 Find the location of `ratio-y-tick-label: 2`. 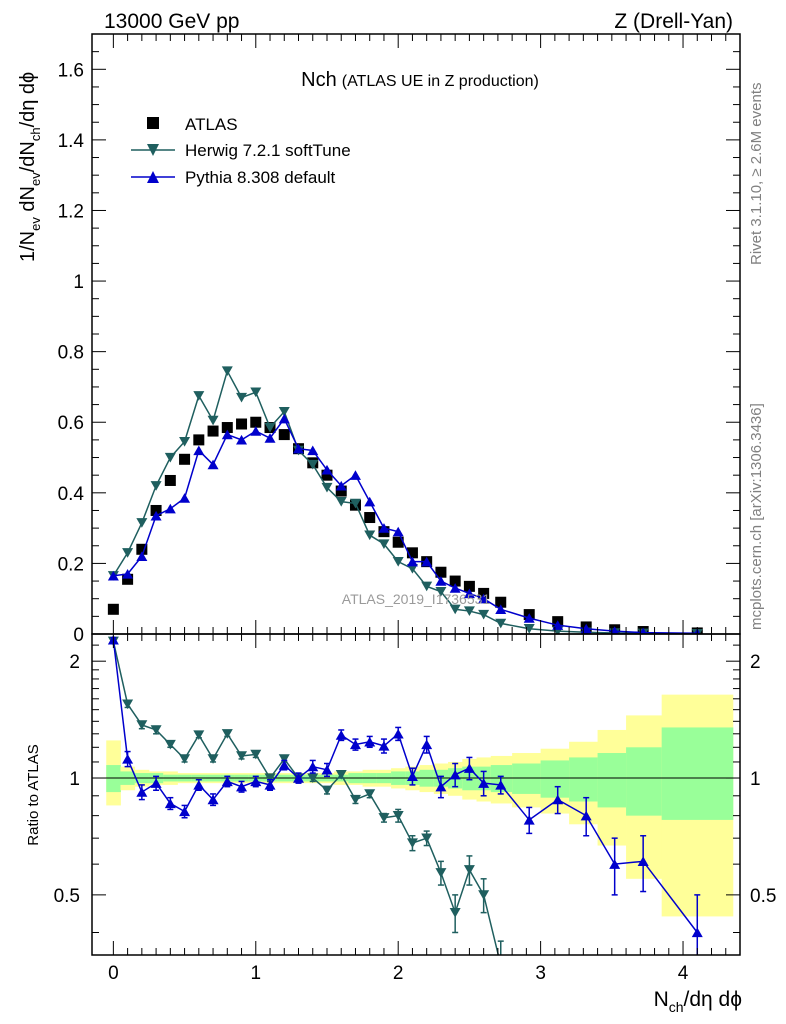

ratio-y-tick-label: 2 is located at coordinates (74, 662).